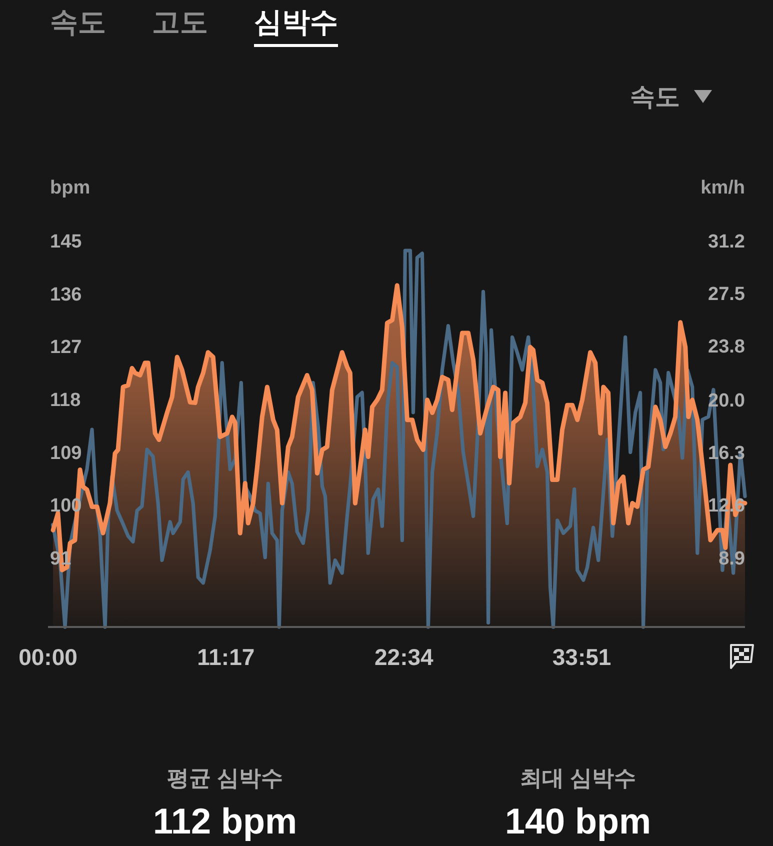  I want to click on ylabel: bpm, so click(70, 188).